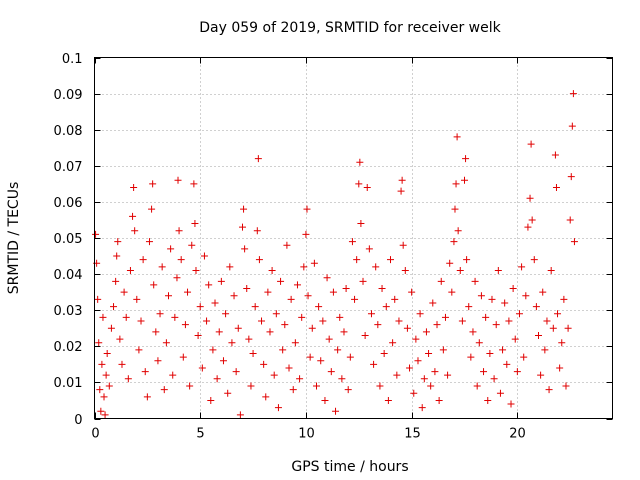 The image size is (640, 480). I want to click on y-tick-label: 0.01, so click(68, 383).